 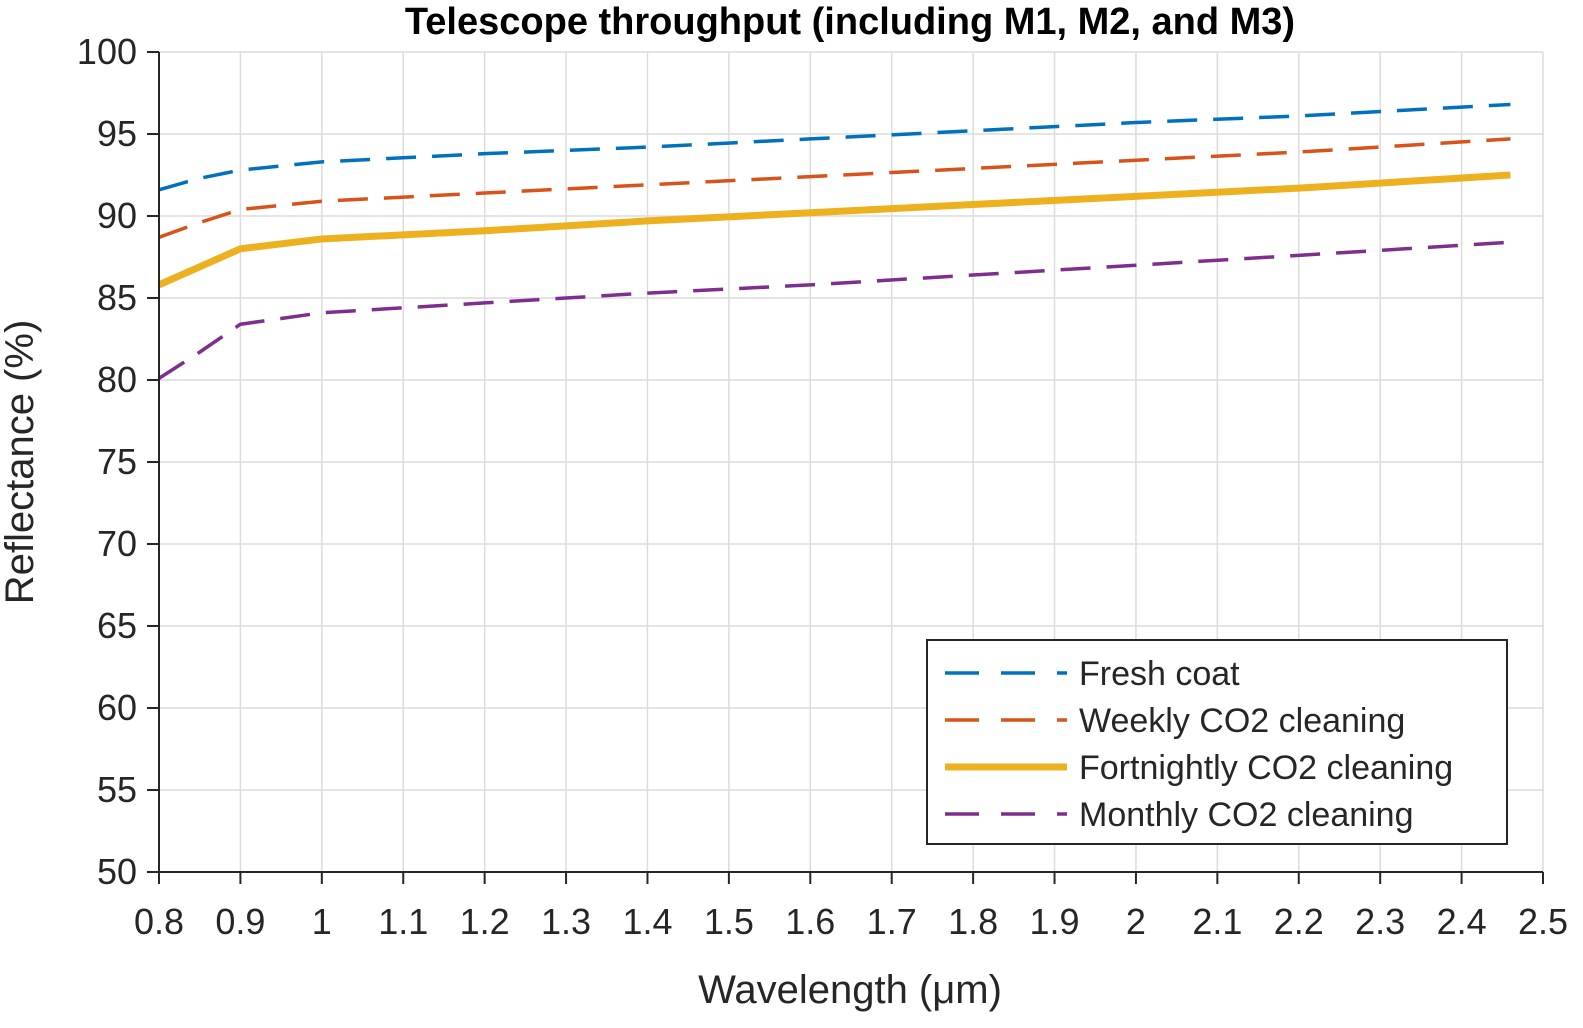 What do you see at coordinates (485, 921) in the screenshot?
I see `x-tick-label: 1.2` at bounding box center [485, 921].